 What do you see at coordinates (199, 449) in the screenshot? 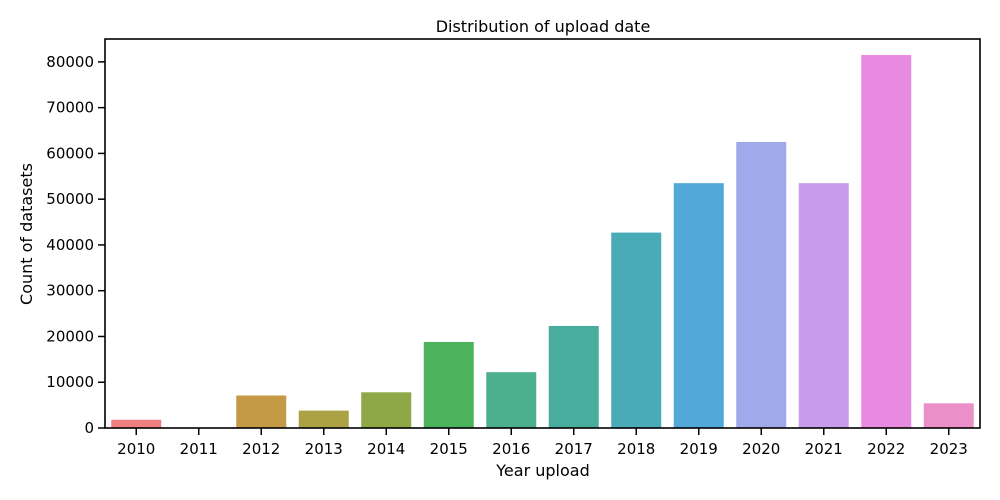
I see `x-tick-label: 2011` at bounding box center [199, 449].